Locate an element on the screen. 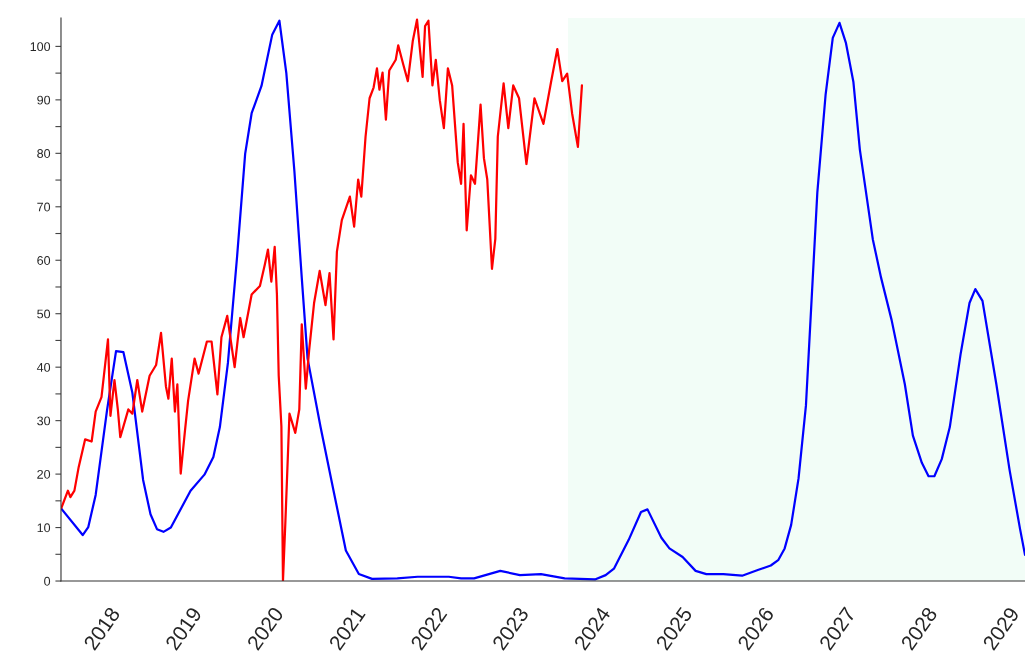  y-tick-label: 30 is located at coordinates (44, 421).